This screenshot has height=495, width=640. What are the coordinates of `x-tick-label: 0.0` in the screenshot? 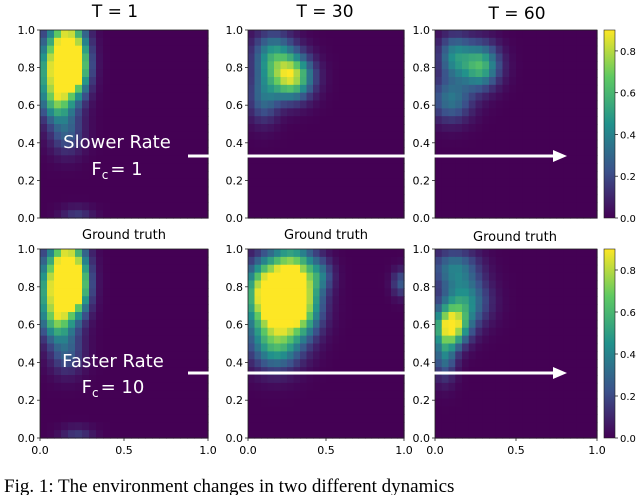 It's located at (40, 450).